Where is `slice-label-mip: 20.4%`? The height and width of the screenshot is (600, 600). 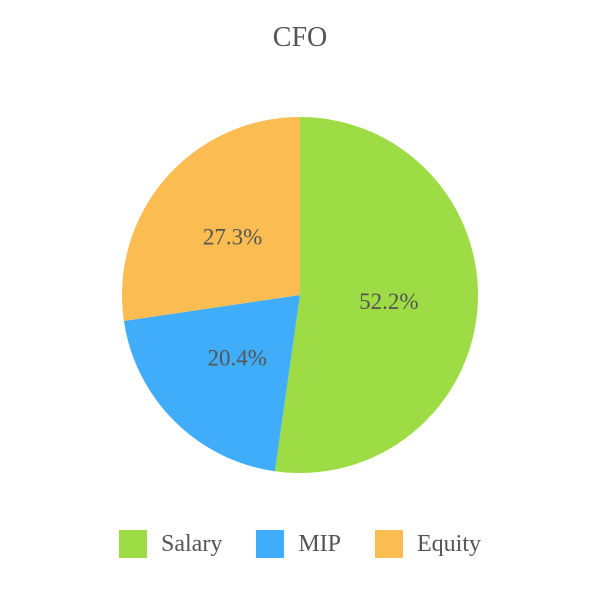 slice-label-mip: 20.4% is located at coordinates (237, 358).